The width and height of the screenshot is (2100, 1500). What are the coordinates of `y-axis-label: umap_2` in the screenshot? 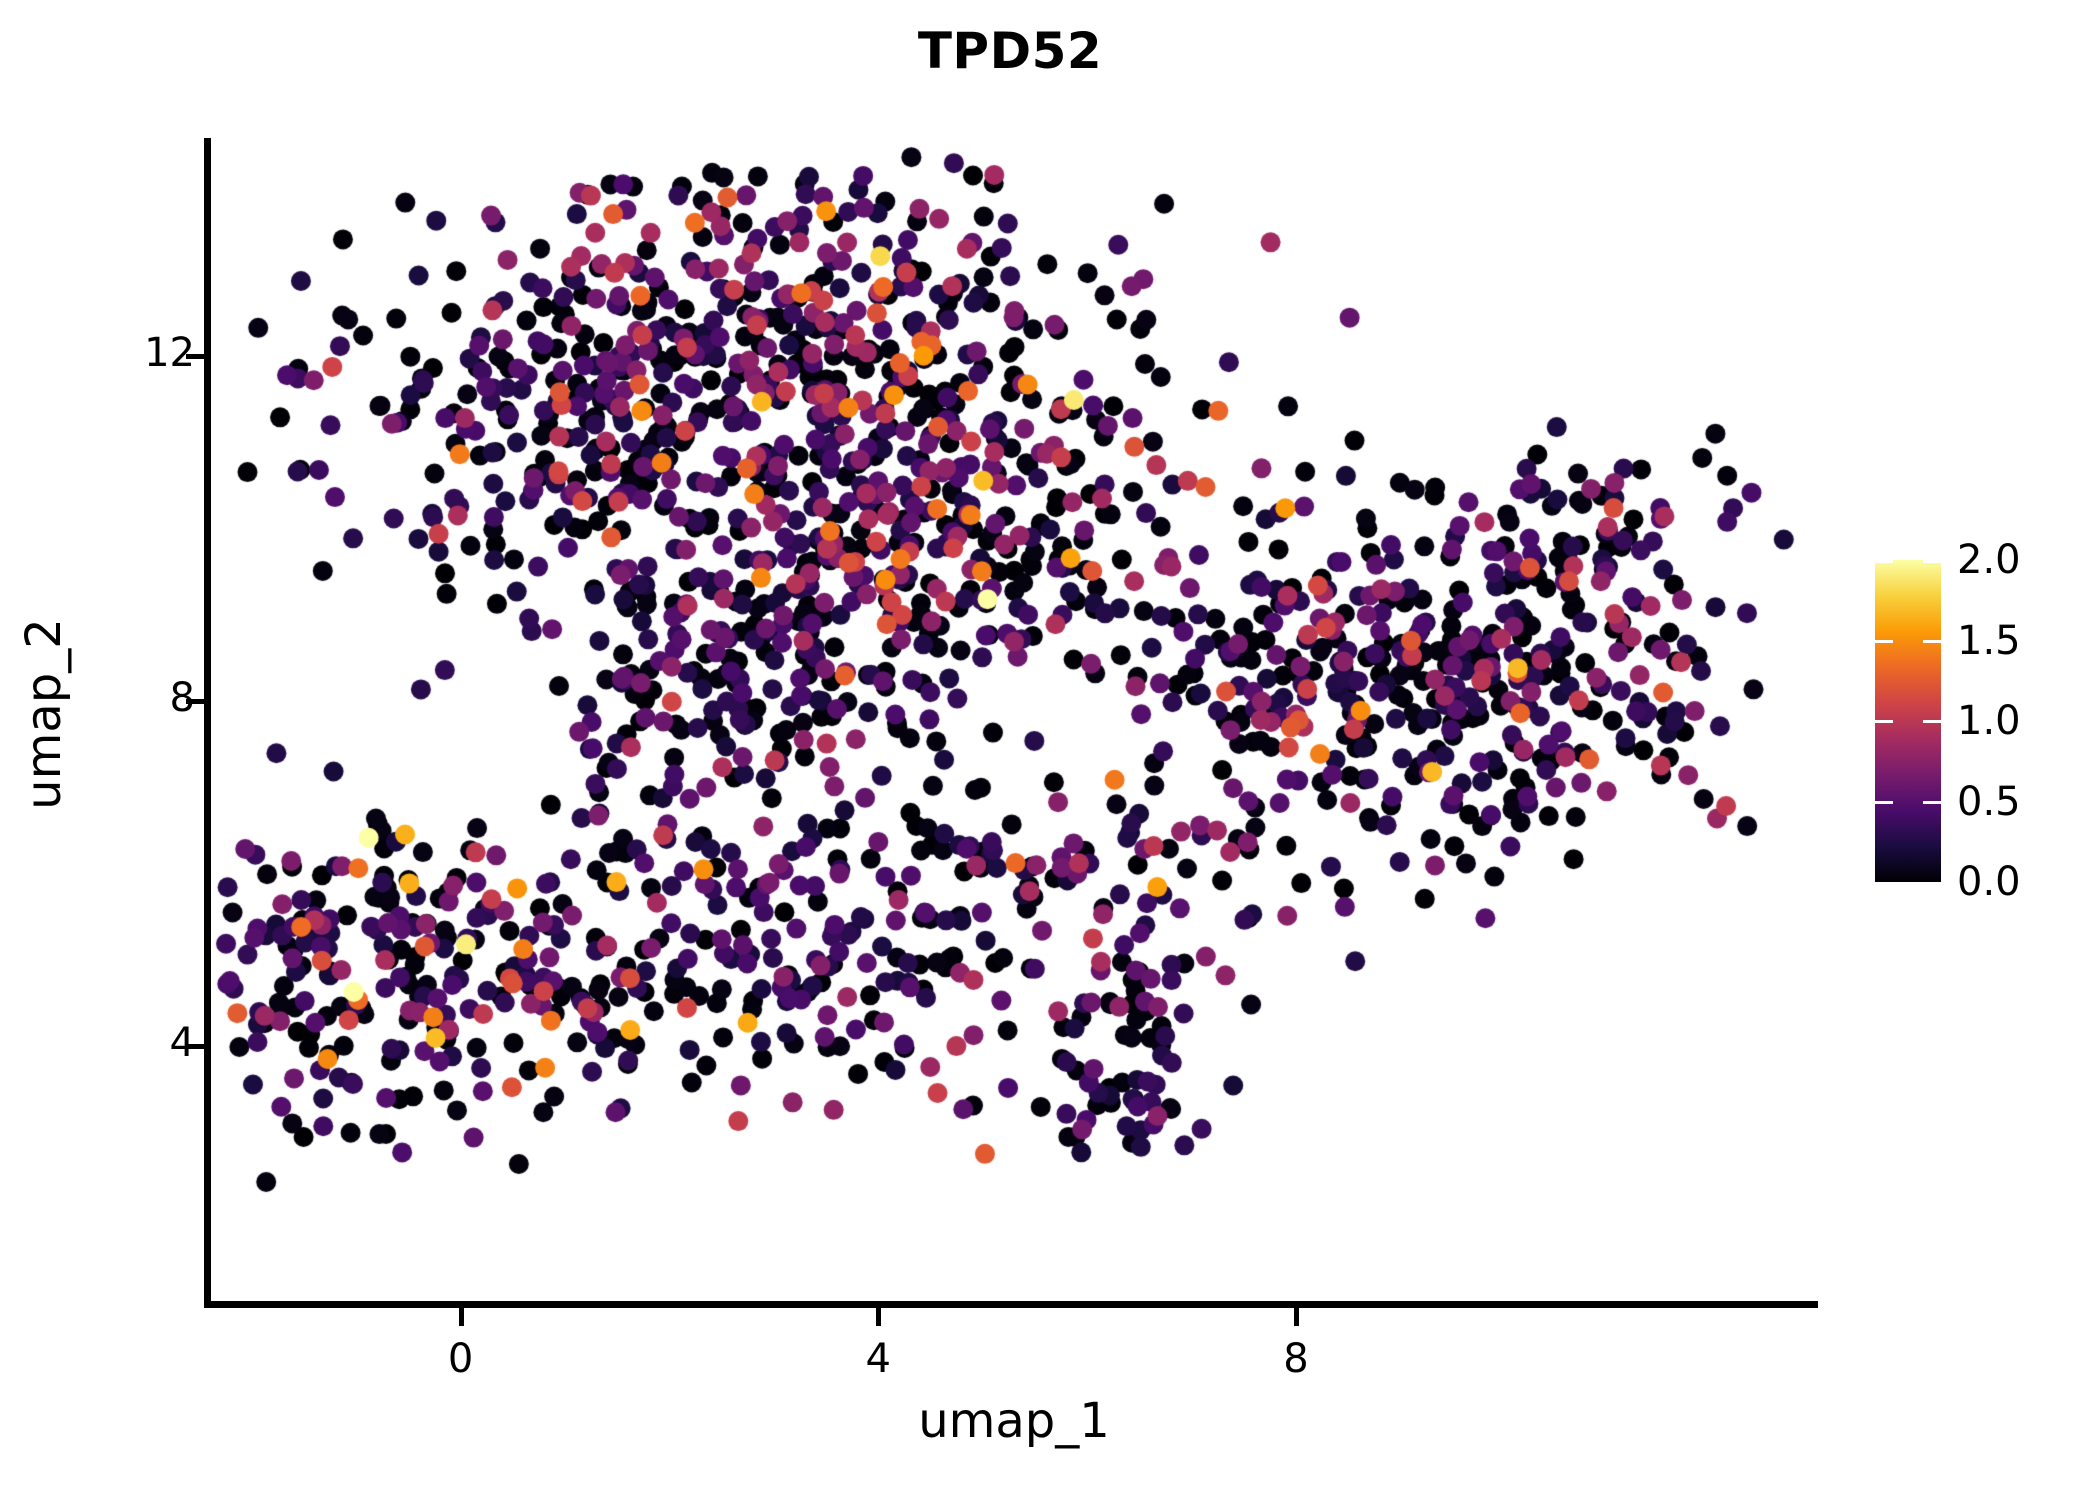 It's located at (44, 714).